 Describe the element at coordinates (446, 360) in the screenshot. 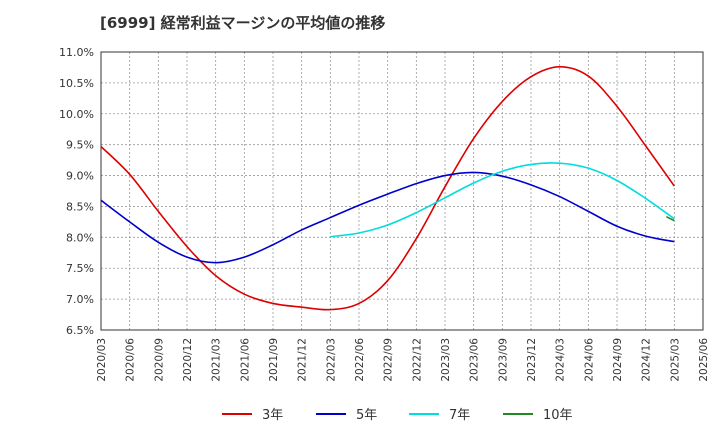

I see `x-tick-label: 2023/03` at that location.